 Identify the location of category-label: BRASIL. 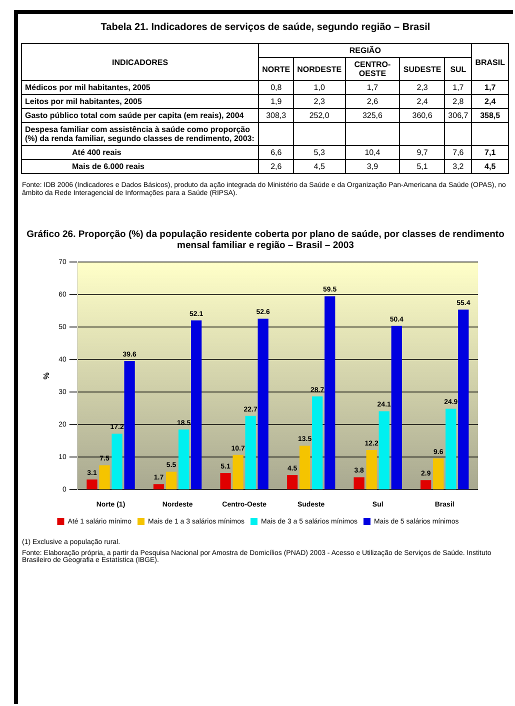
(490, 62).